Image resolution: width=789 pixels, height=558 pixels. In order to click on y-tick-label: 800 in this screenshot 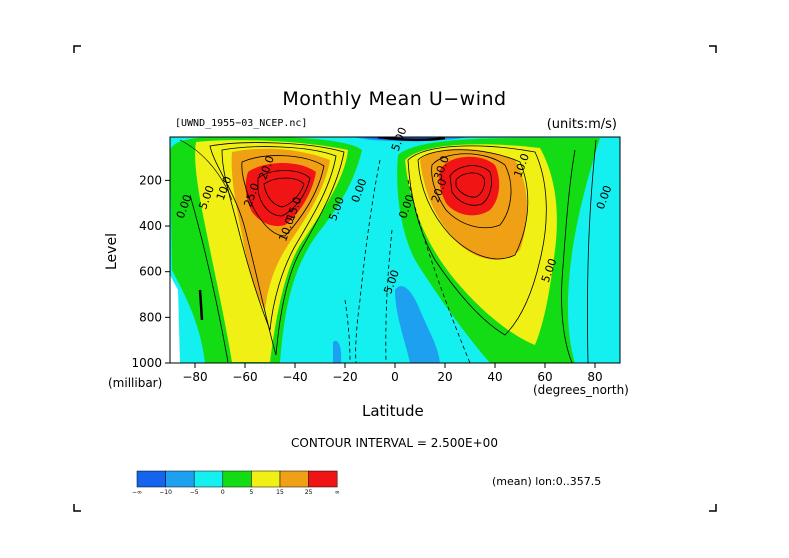, I will do `click(150, 317)`.